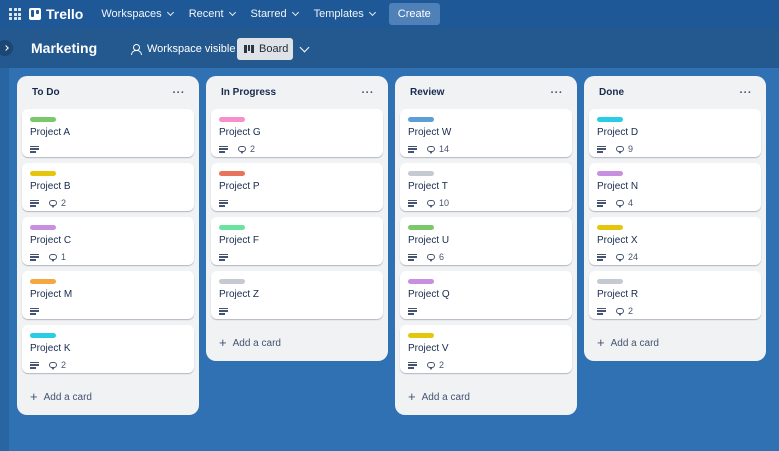  Describe the element at coordinates (51, 294) in the screenshot. I see `card-title: Project M` at that location.